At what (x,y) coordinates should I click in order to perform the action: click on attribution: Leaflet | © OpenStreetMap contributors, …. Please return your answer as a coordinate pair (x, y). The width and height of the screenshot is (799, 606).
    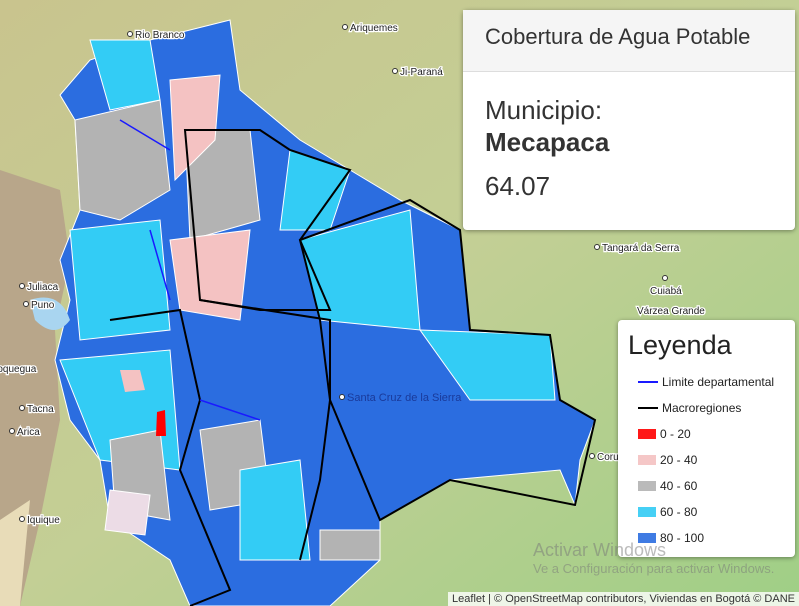
    Looking at the image, I should click on (623, 599).